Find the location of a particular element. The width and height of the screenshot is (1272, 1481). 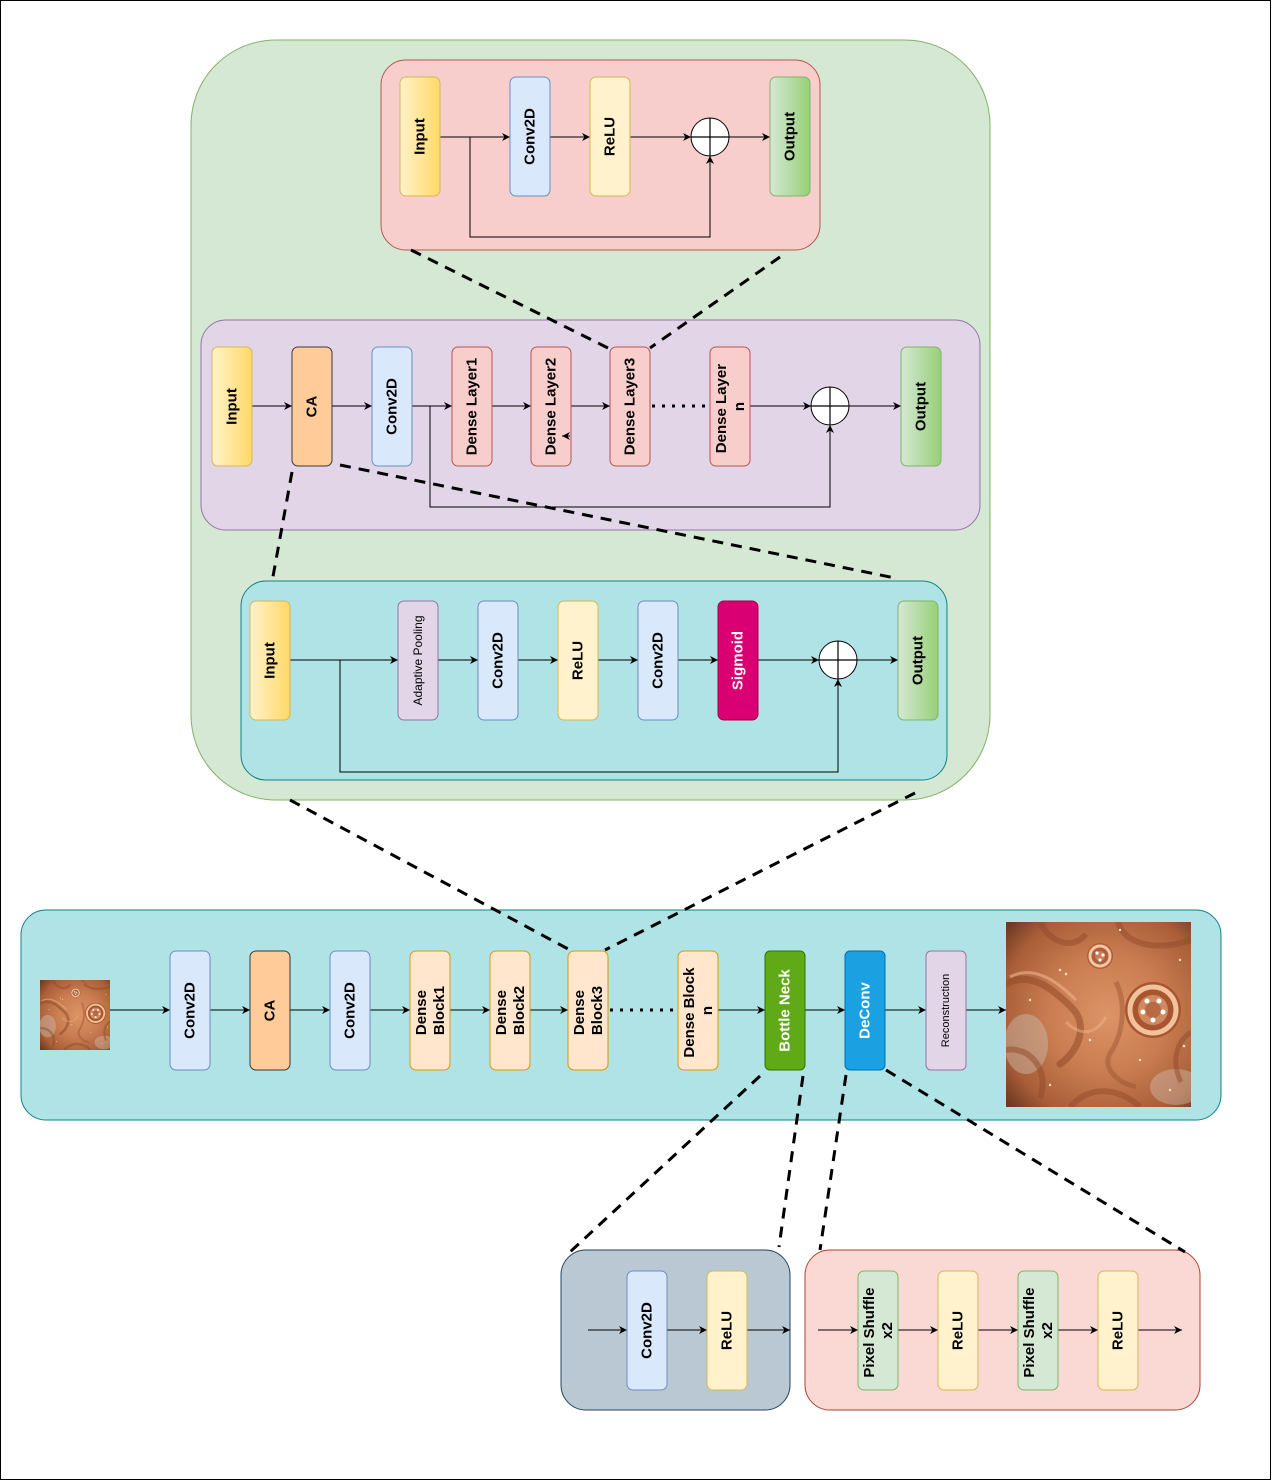

main-conv2-label: Conv2D is located at coordinates (350, 1010).